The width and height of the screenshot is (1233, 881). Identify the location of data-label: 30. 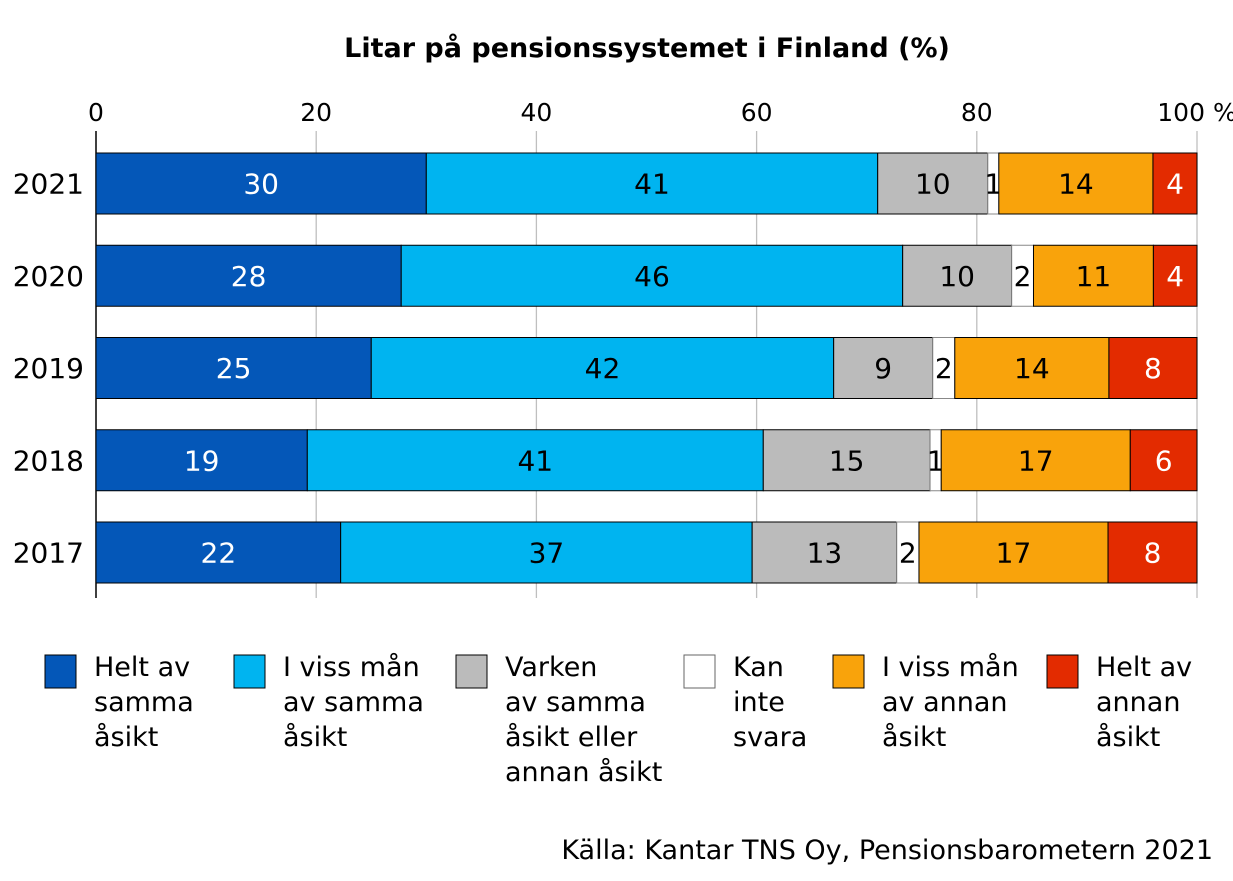
(261, 184).